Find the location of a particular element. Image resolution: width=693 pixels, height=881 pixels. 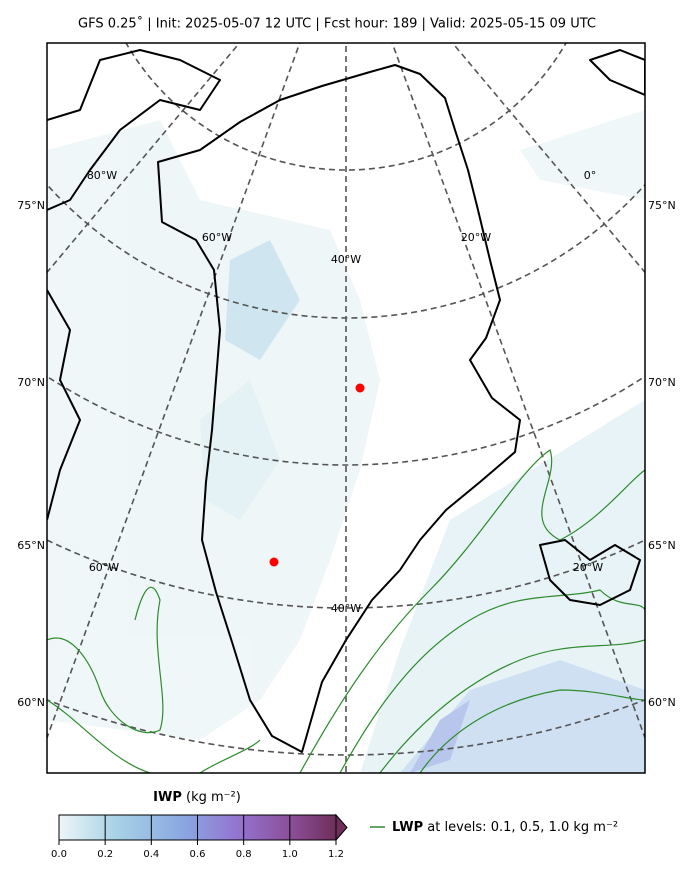

colorbar-tick-label: 0.8 is located at coordinates (244, 854).